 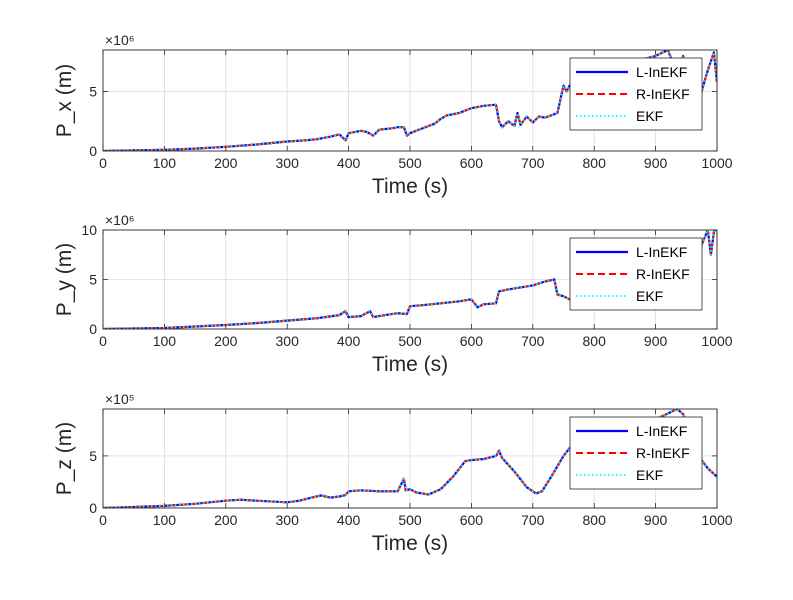 What do you see at coordinates (120, 399) in the screenshot?
I see `y-exponent-label: ×10⁵` at bounding box center [120, 399].